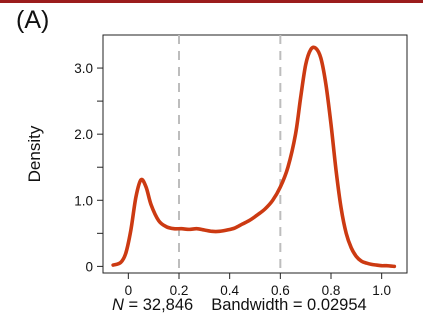 Image resolution: width=423 pixels, height=328 pixels. I want to click on x-tick-label: 0.6, so click(280, 290).